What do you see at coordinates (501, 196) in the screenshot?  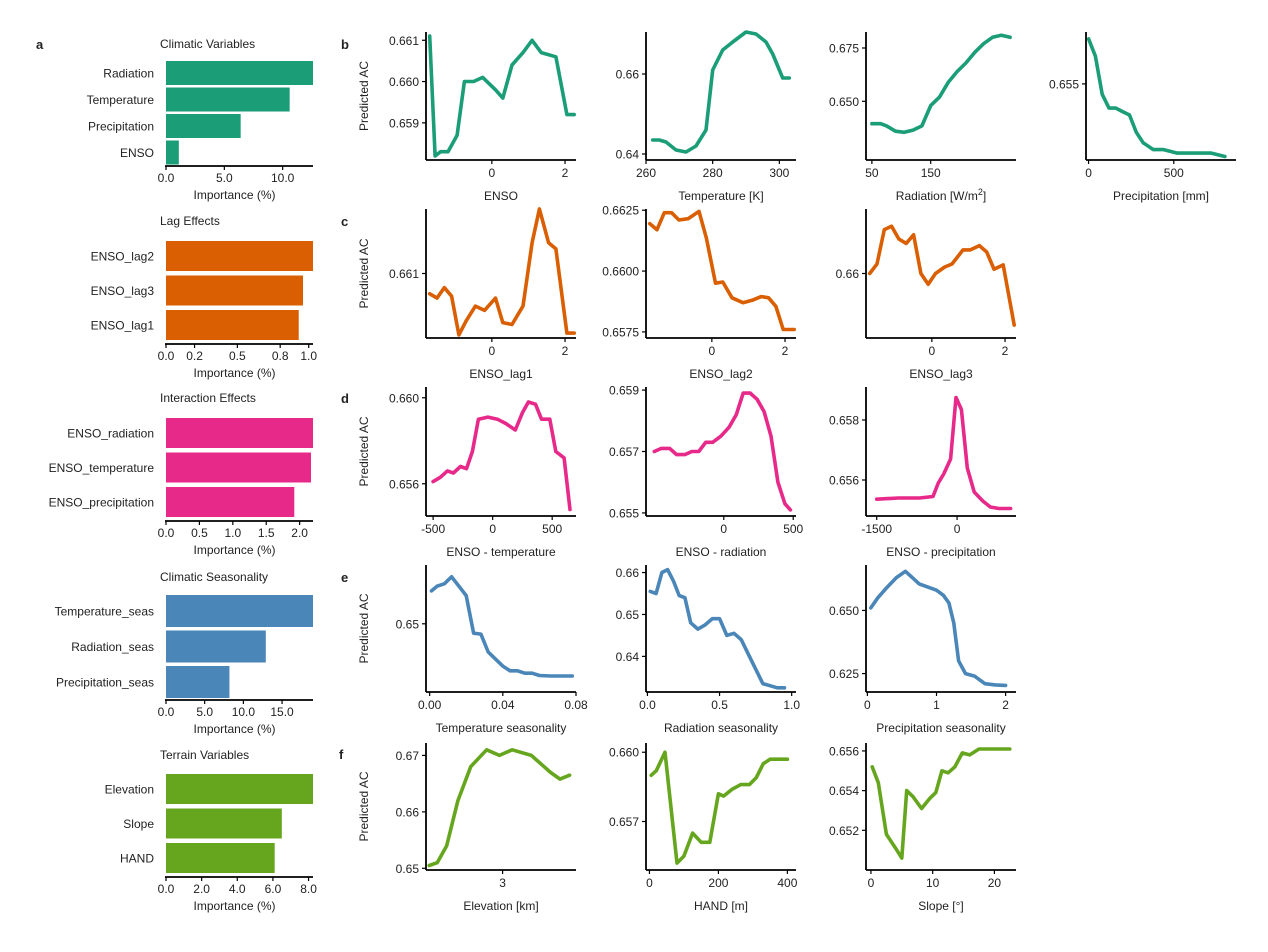 I see `x-axis-label: ENSO` at bounding box center [501, 196].